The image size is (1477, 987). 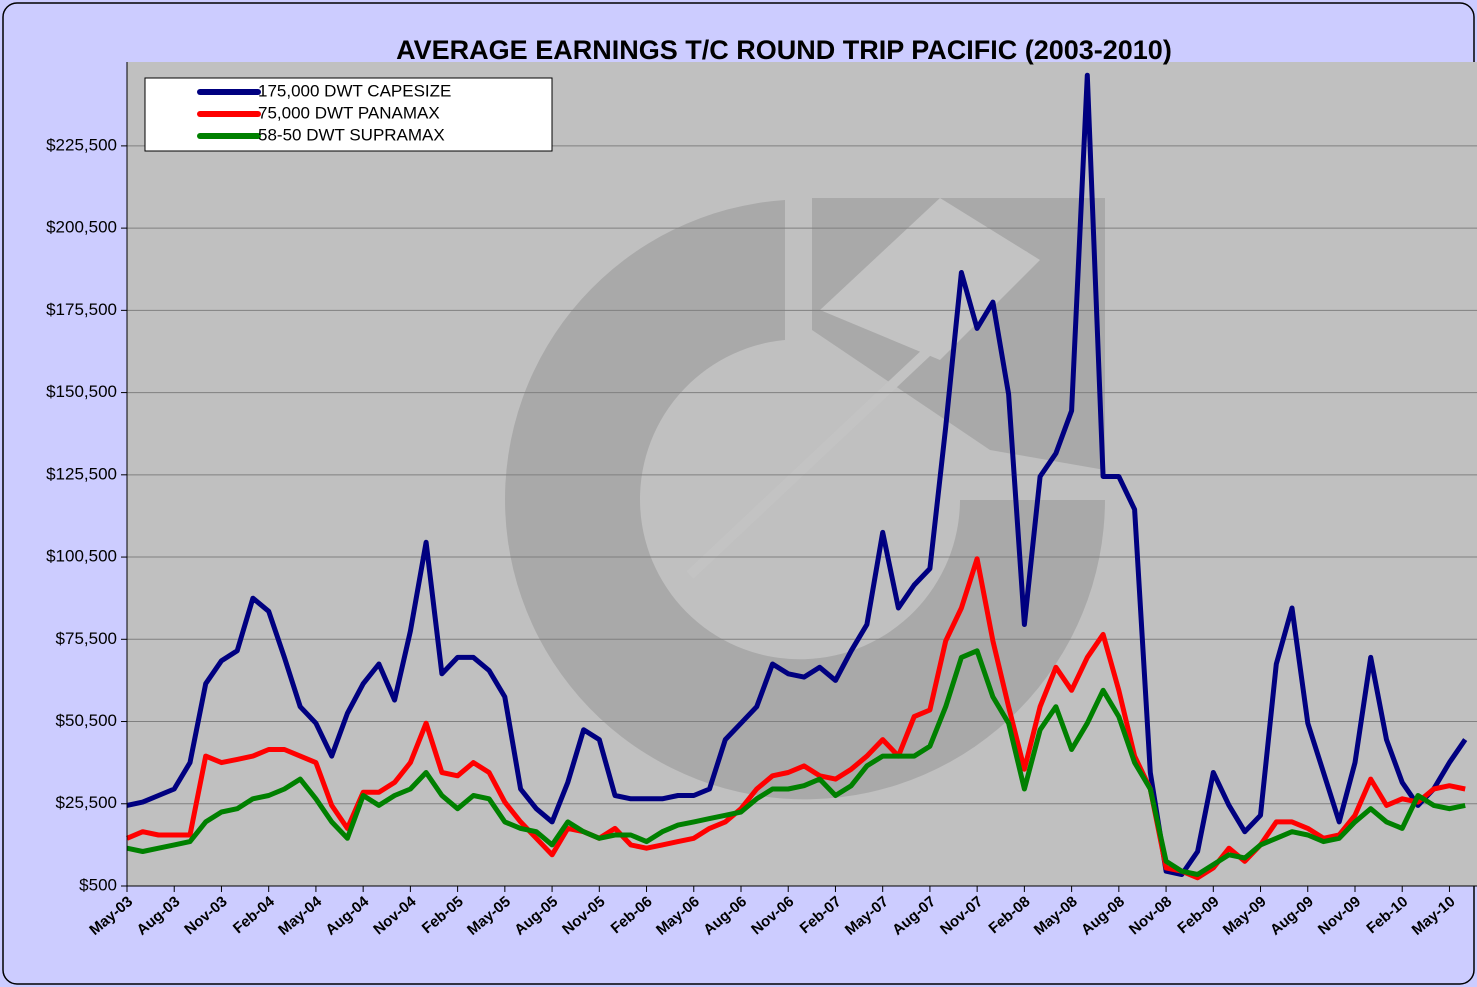 I want to click on y-tick-label: $25,500, so click(x=86, y=802).